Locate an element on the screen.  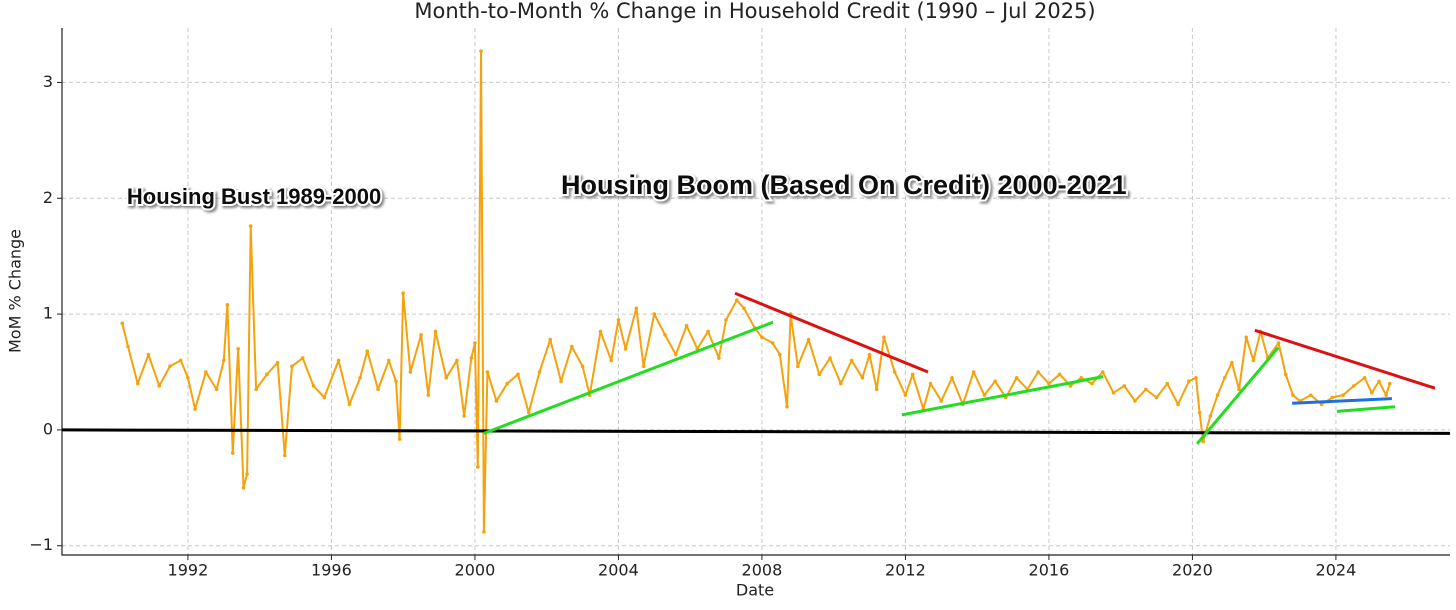
annotation: Housing Bust 1989-2000 is located at coordinates (254, 196).